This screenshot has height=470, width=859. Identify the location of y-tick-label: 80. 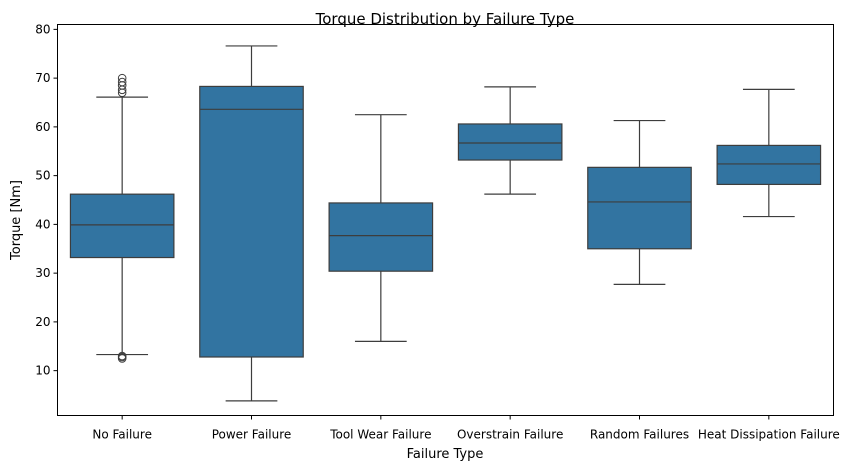
(42, 29).